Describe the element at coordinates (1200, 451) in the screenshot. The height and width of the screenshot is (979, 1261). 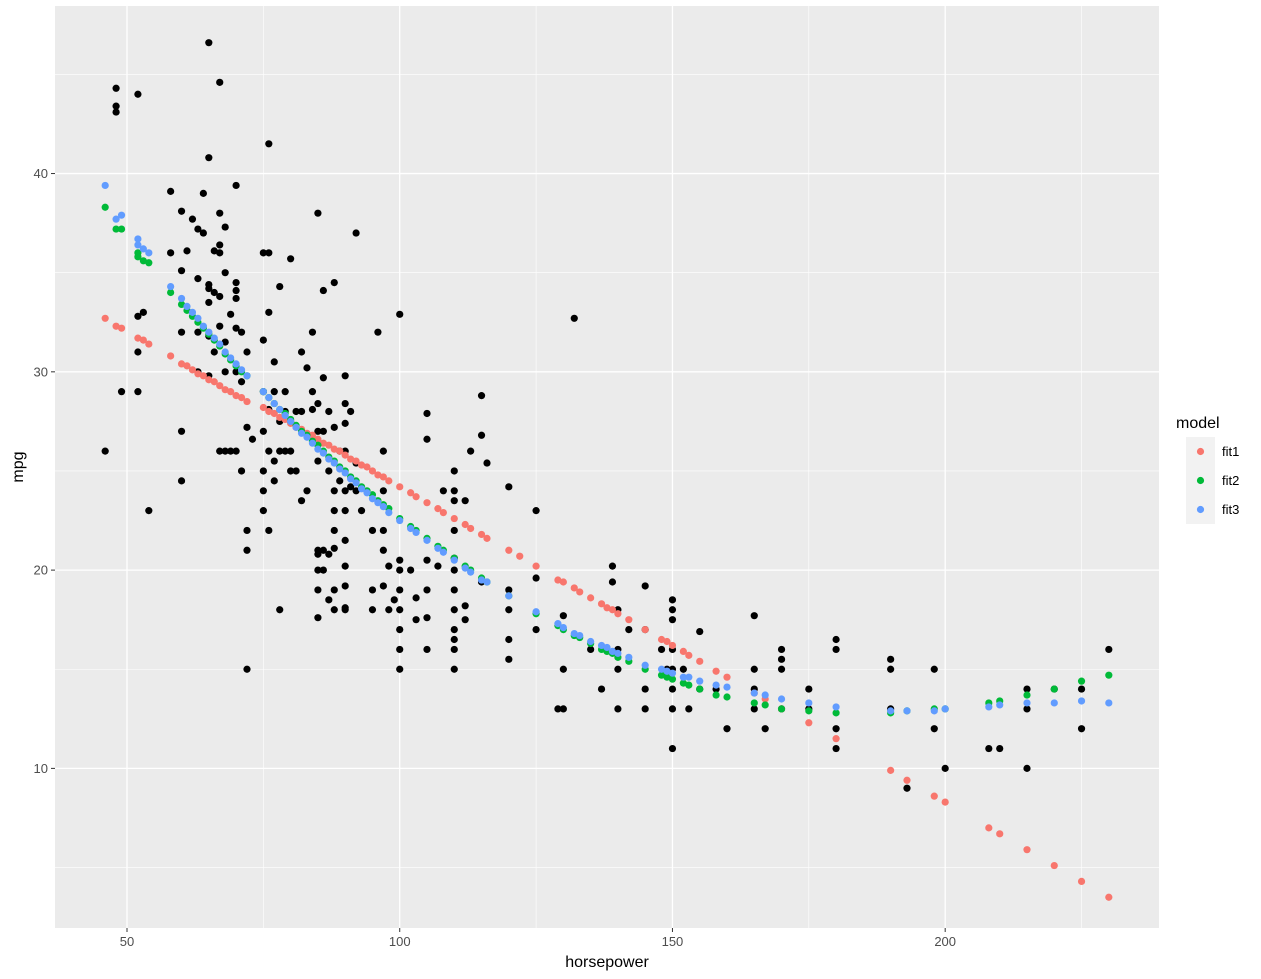
I see `legend-dot-fit1` at that location.